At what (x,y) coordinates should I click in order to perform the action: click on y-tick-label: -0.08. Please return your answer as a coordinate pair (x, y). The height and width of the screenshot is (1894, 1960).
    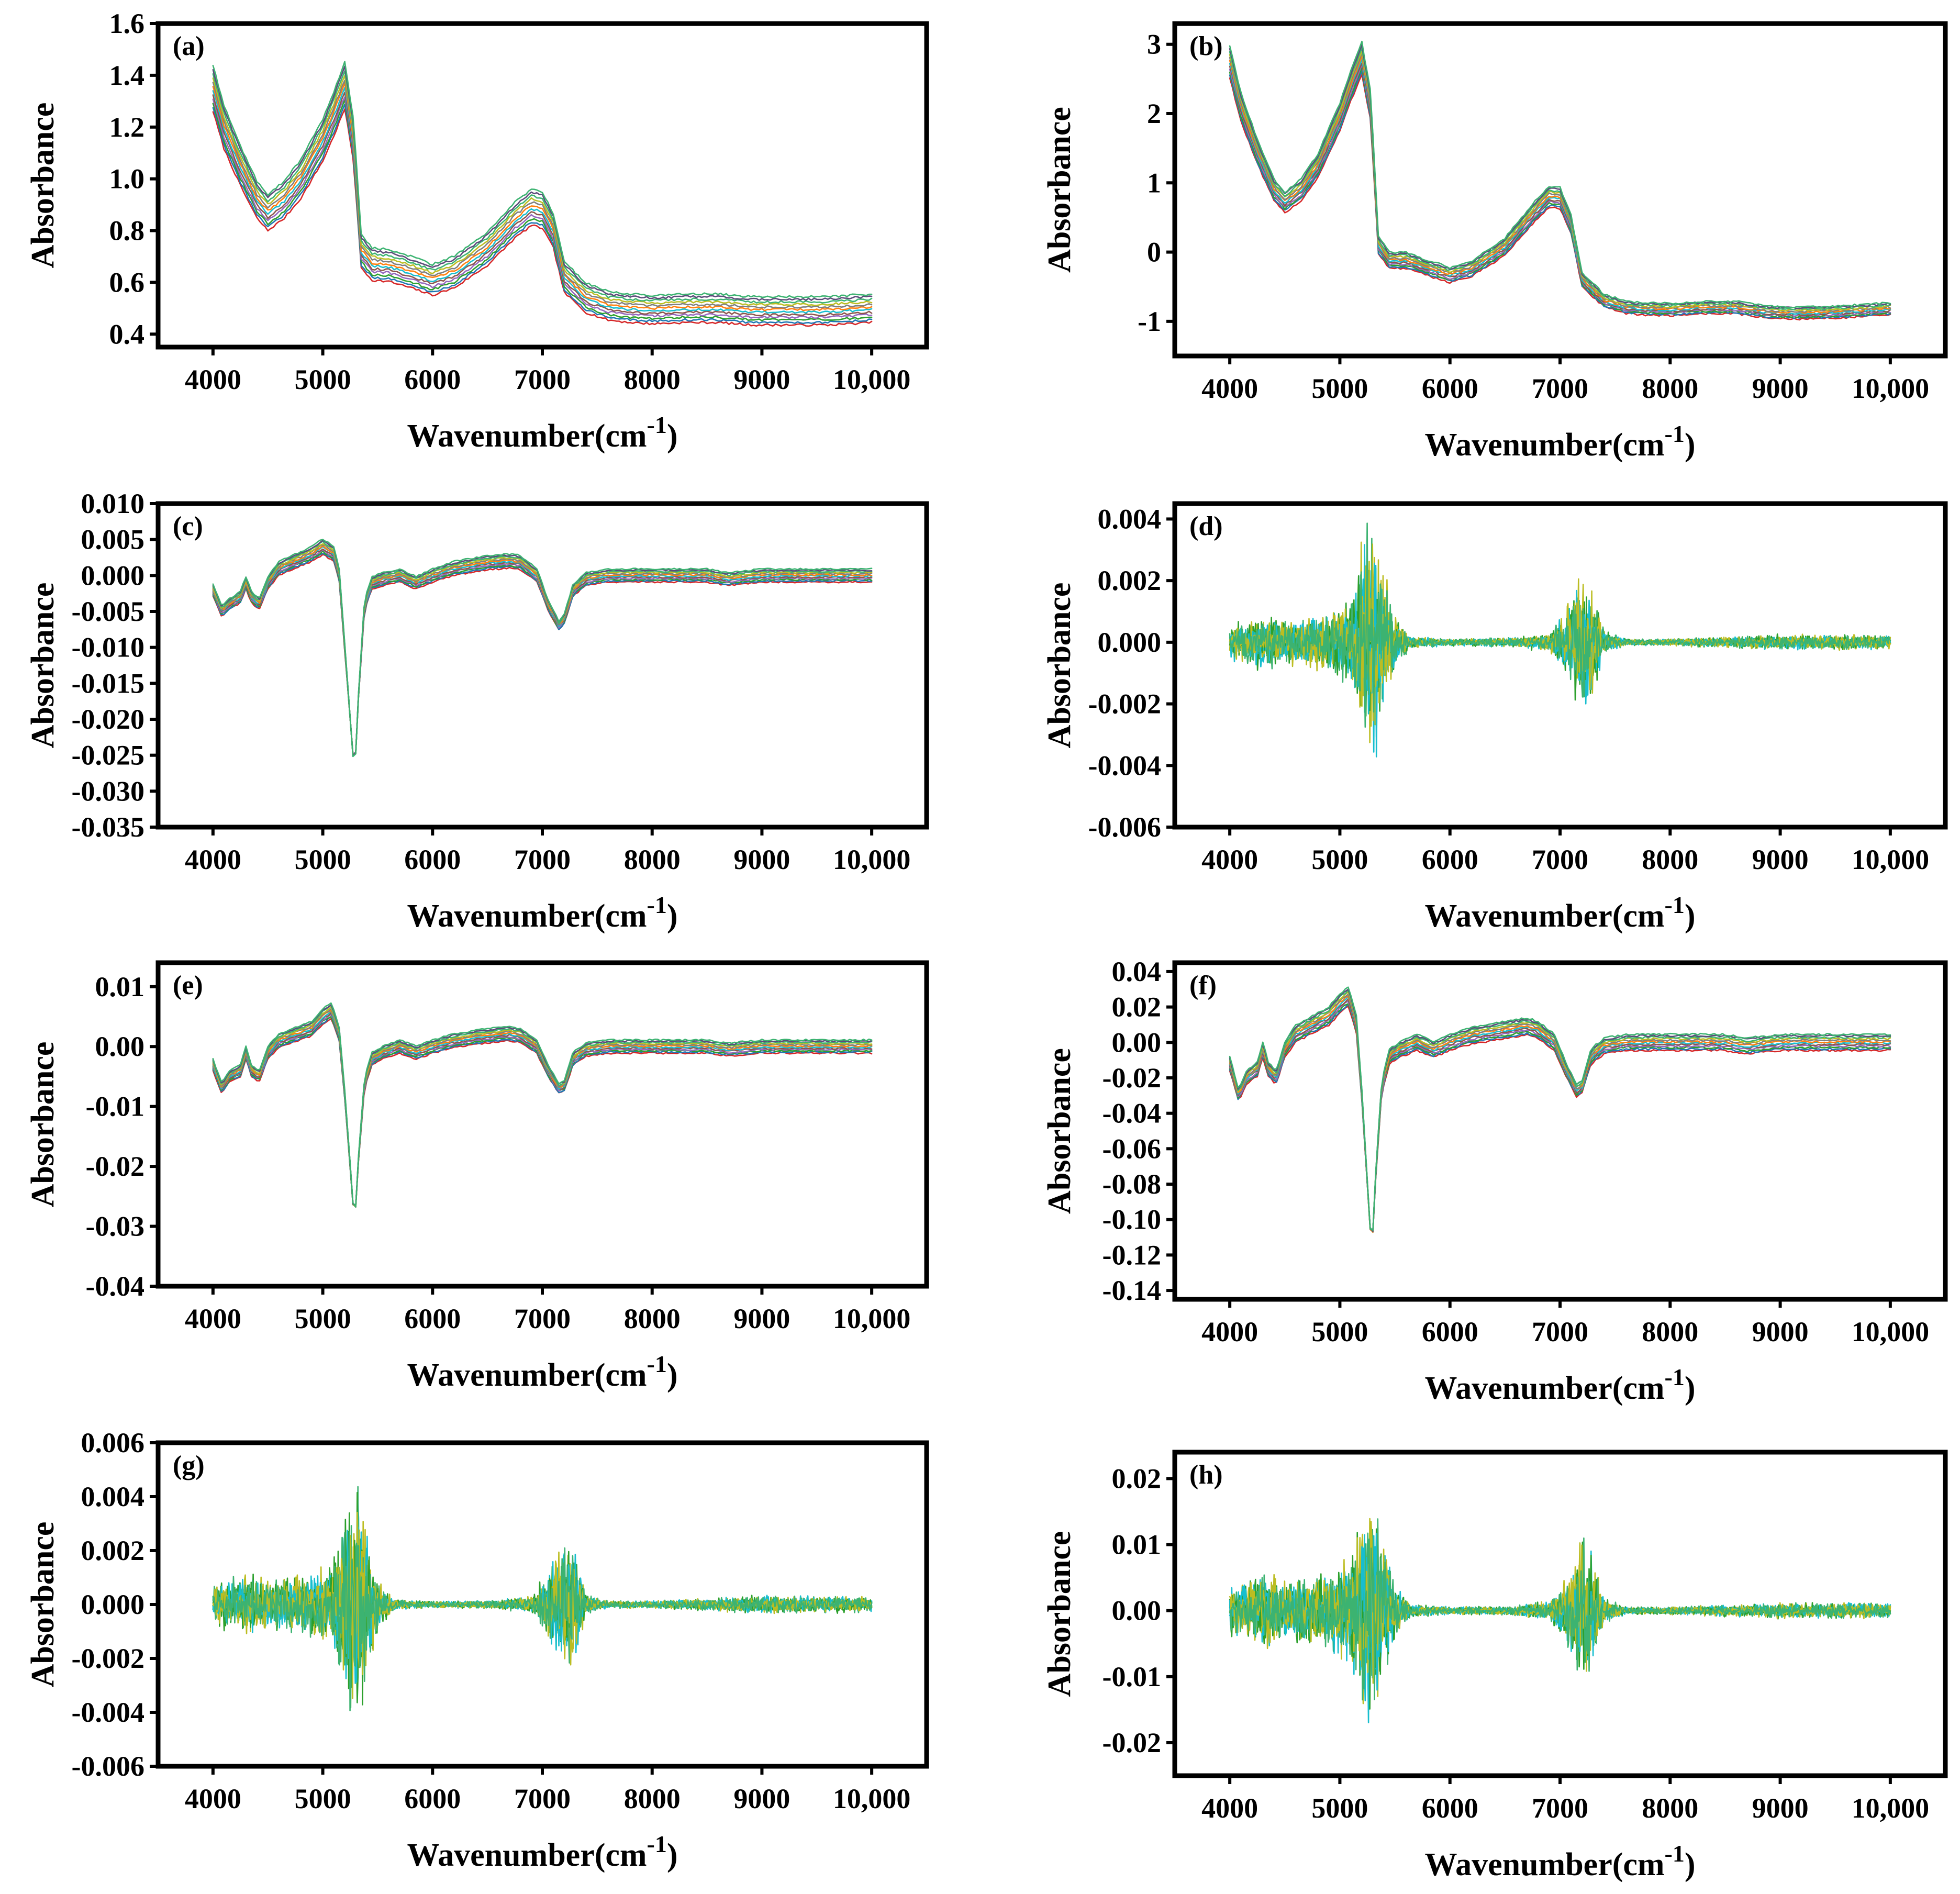
    Looking at the image, I should click on (1131, 1184).